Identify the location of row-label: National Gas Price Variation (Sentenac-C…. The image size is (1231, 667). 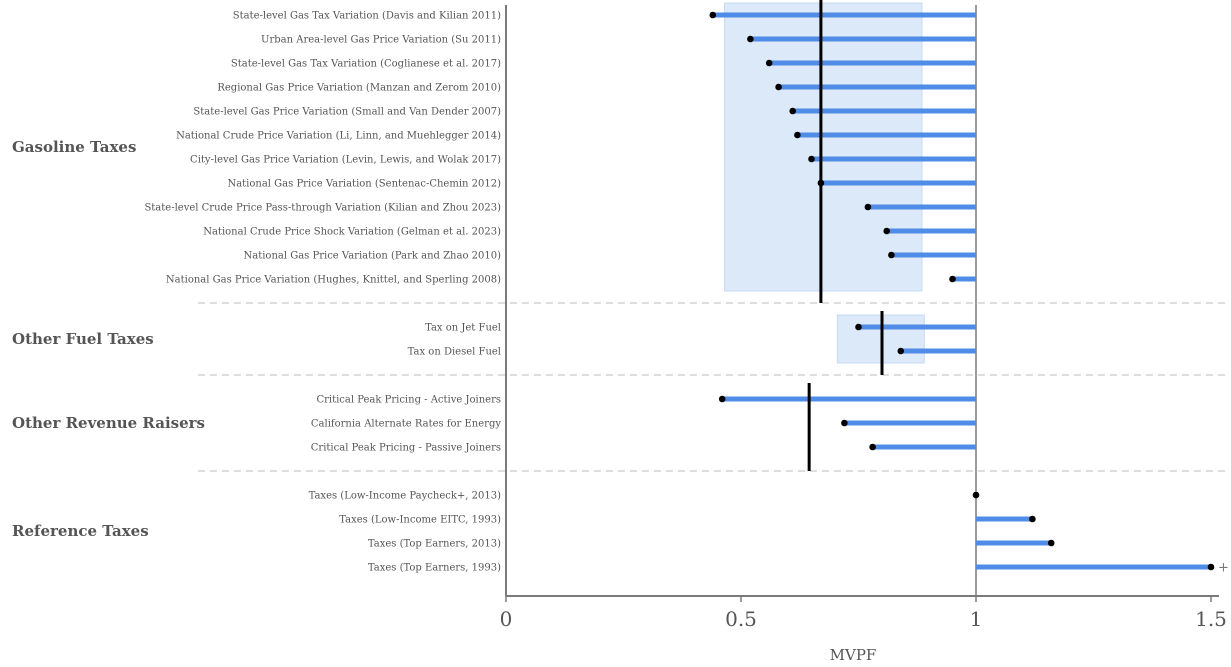
(364, 184).